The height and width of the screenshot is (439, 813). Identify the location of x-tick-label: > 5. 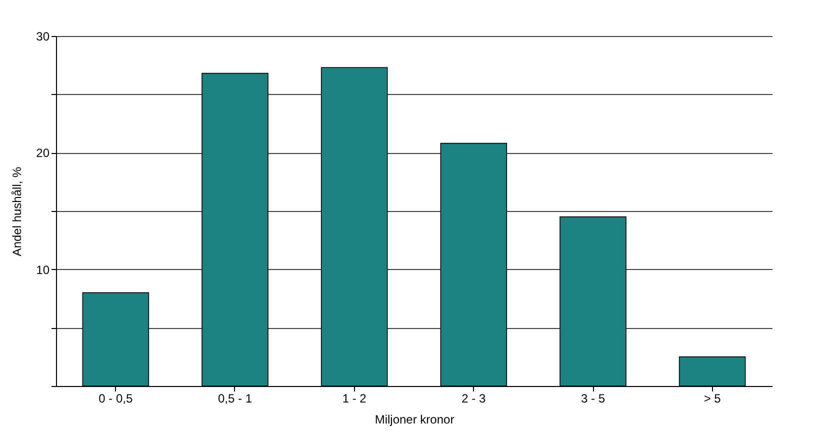
(713, 399).